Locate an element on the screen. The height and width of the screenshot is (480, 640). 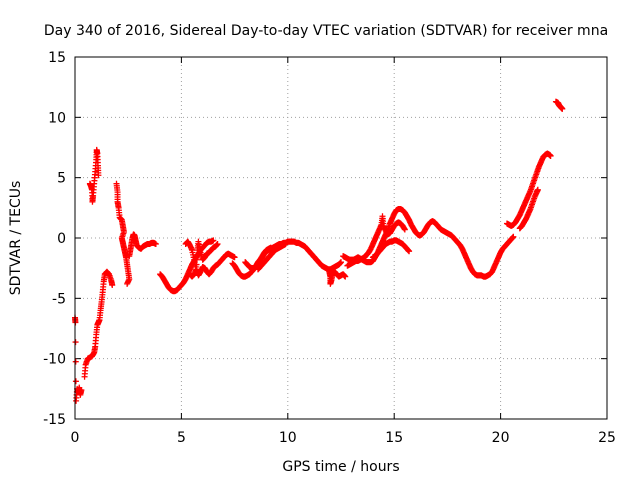
y-axis-label: SDTVAR / TECUs is located at coordinates (16, 238).